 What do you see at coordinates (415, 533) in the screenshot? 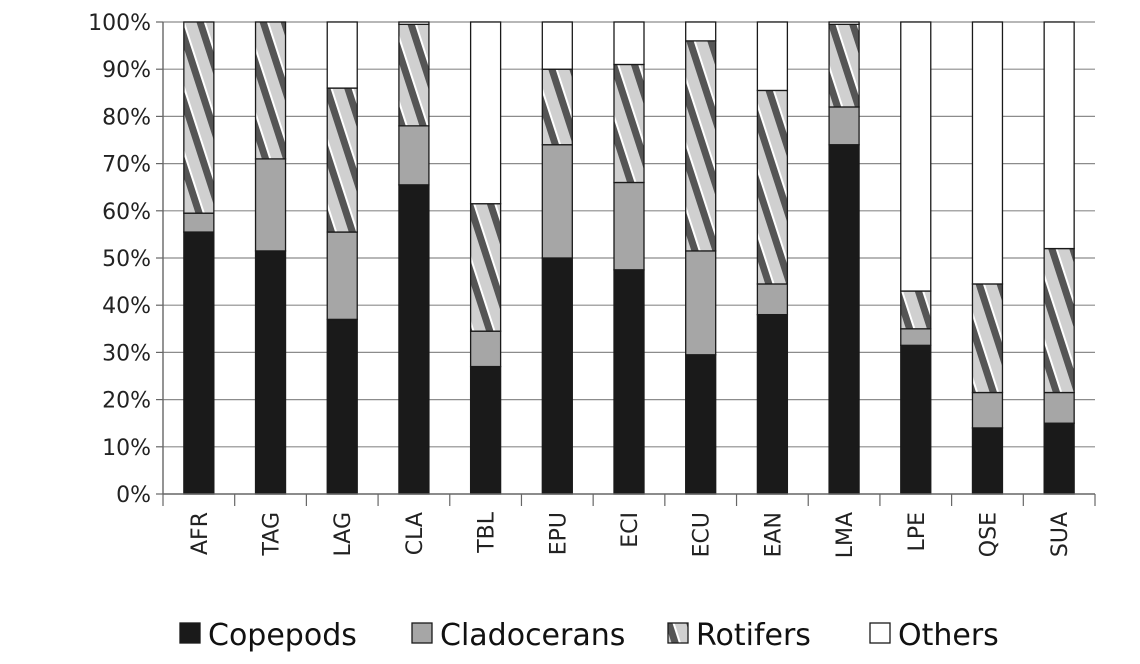
I see `x-tick-label: CLA` at bounding box center [415, 533].